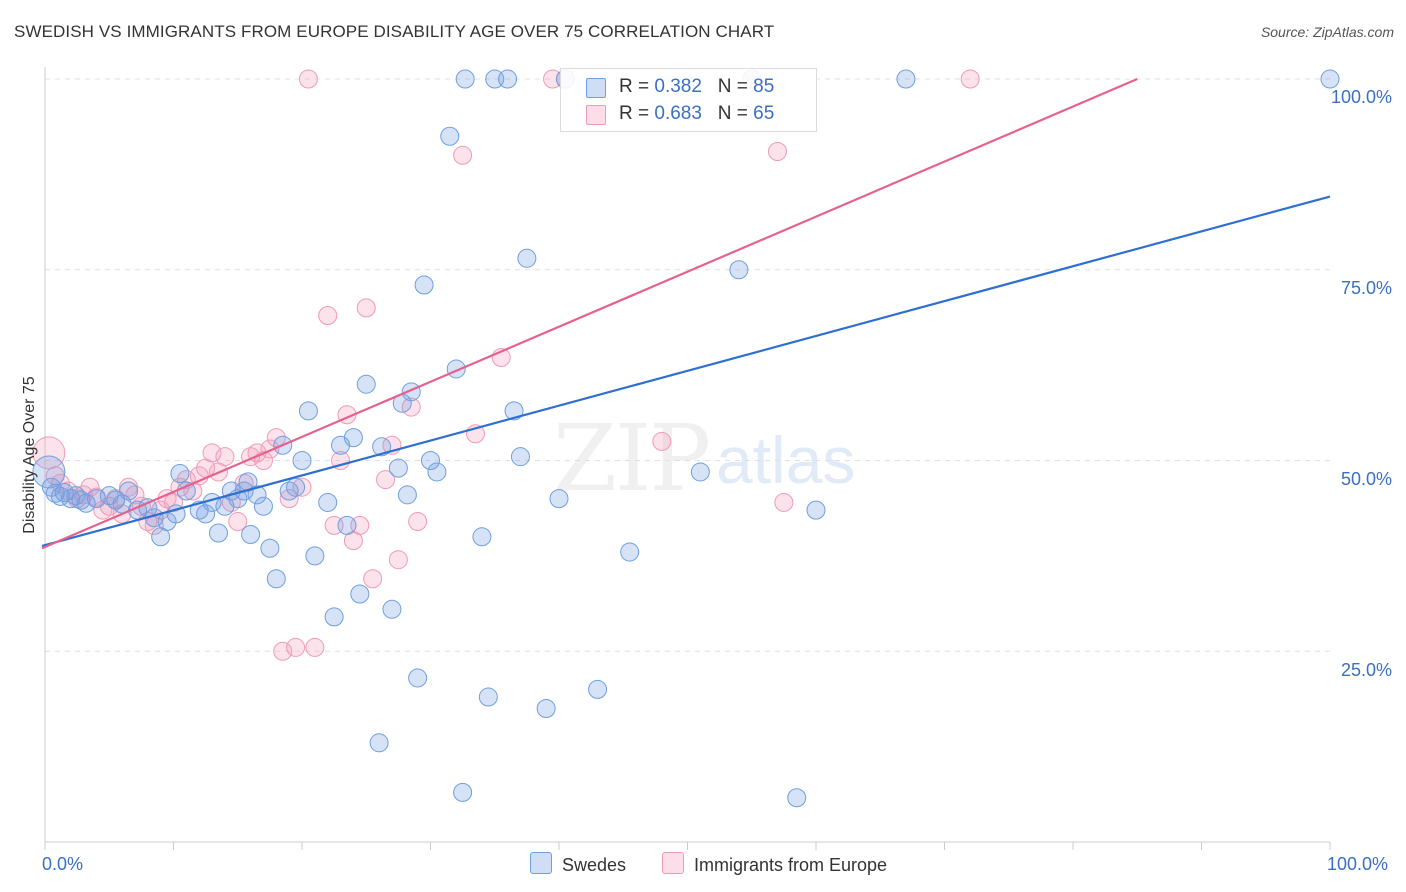 This screenshot has width=1406, height=892. I want to click on y-tick-label-50: 50.0%, so click(1366, 479).